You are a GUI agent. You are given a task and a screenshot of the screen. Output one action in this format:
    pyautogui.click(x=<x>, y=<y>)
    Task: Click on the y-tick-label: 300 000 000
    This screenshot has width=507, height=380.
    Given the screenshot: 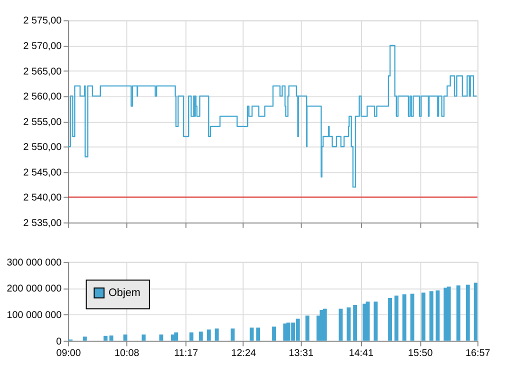 What is the action you would take?
    pyautogui.click(x=34, y=262)
    